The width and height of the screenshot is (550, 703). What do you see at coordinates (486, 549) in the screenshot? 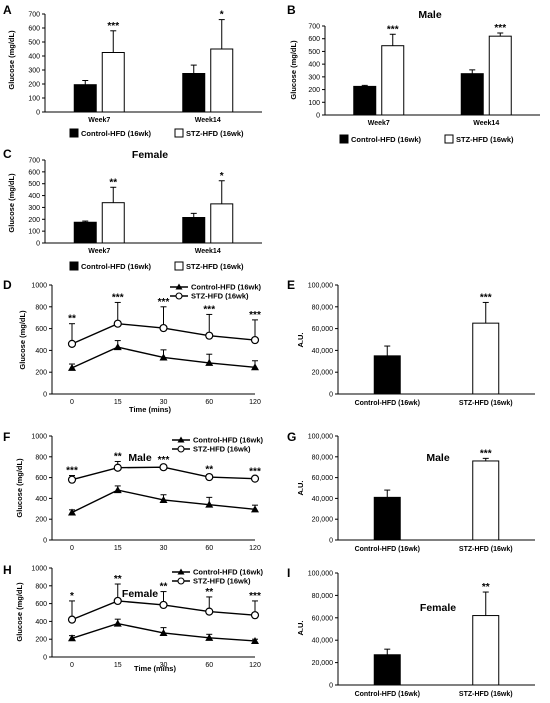
I see `x-tick-label: STZ-HFD (16wk)` at bounding box center [486, 549].